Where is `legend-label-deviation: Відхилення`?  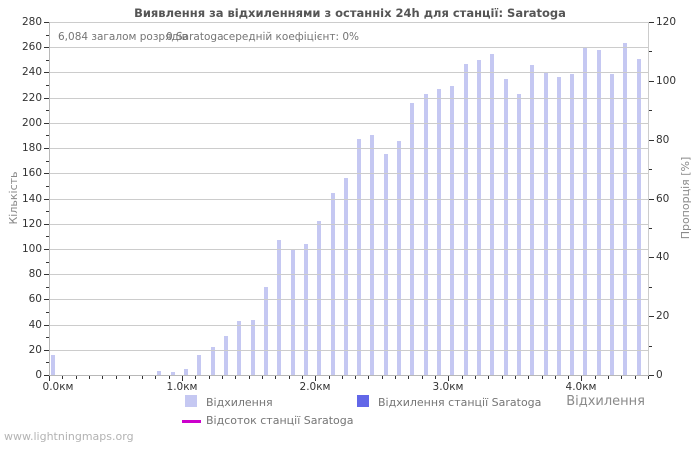
legend-label-deviation: Відхилення is located at coordinates (239, 402).